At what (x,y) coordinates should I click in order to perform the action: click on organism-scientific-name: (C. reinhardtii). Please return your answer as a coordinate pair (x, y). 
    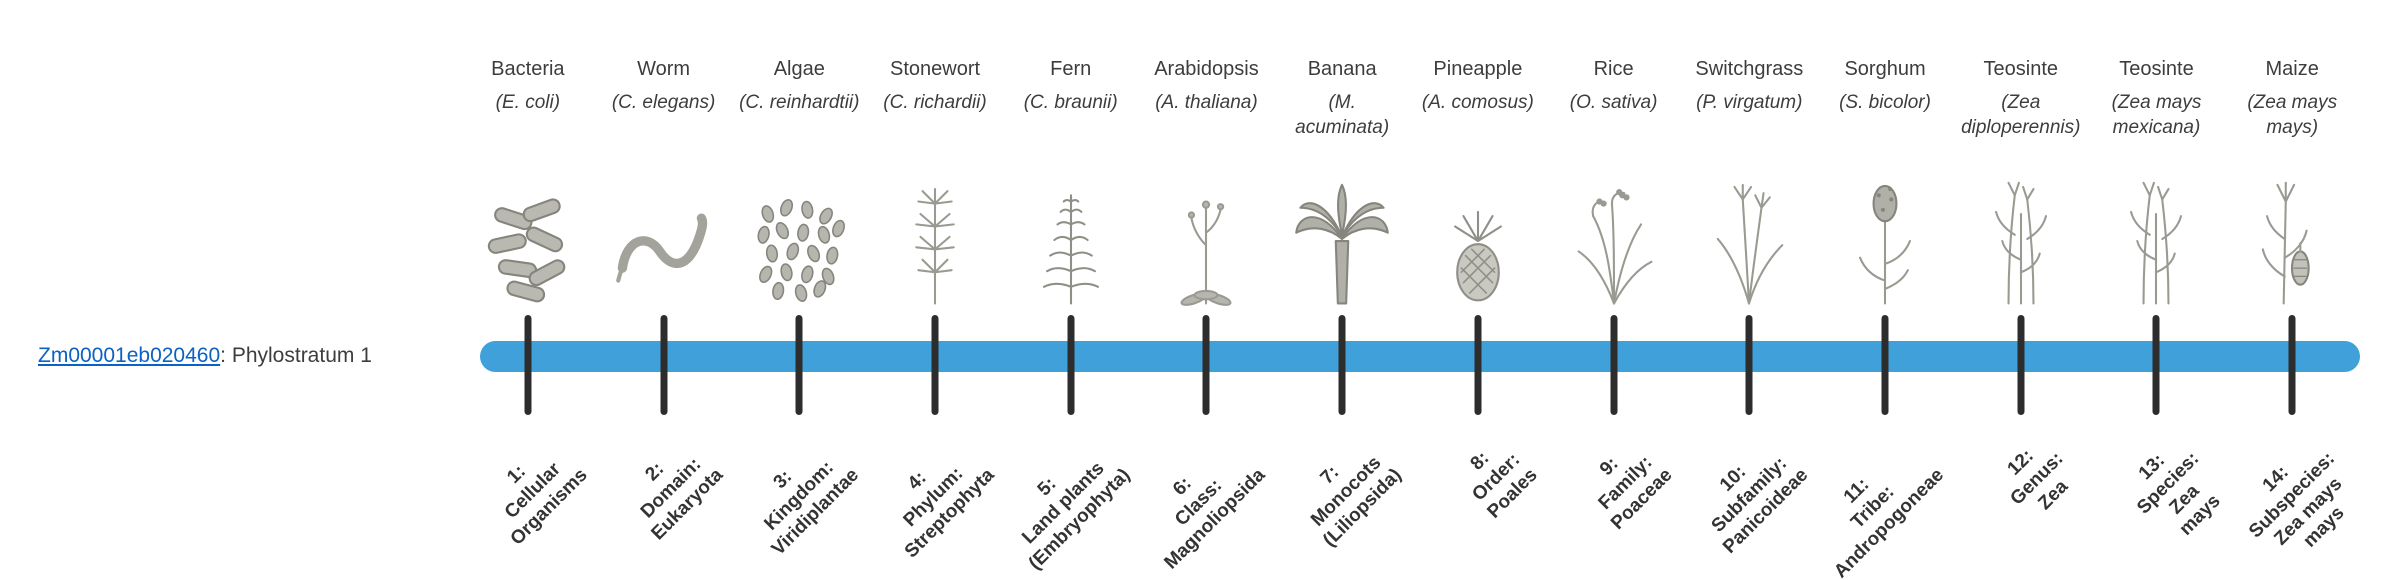
    Looking at the image, I should click on (799, 102).